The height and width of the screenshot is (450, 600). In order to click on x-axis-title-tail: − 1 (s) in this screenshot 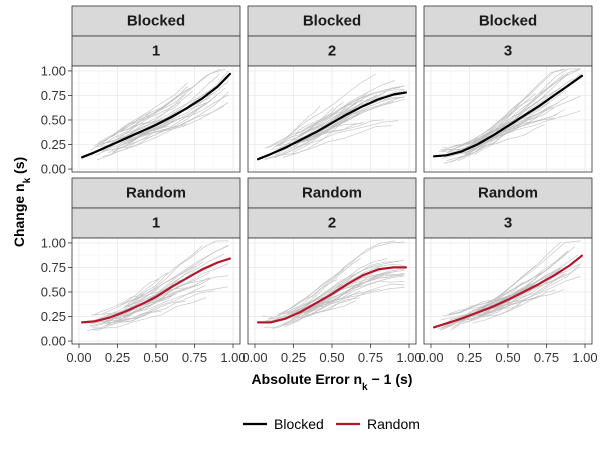, I will do `click(392, 379)`.